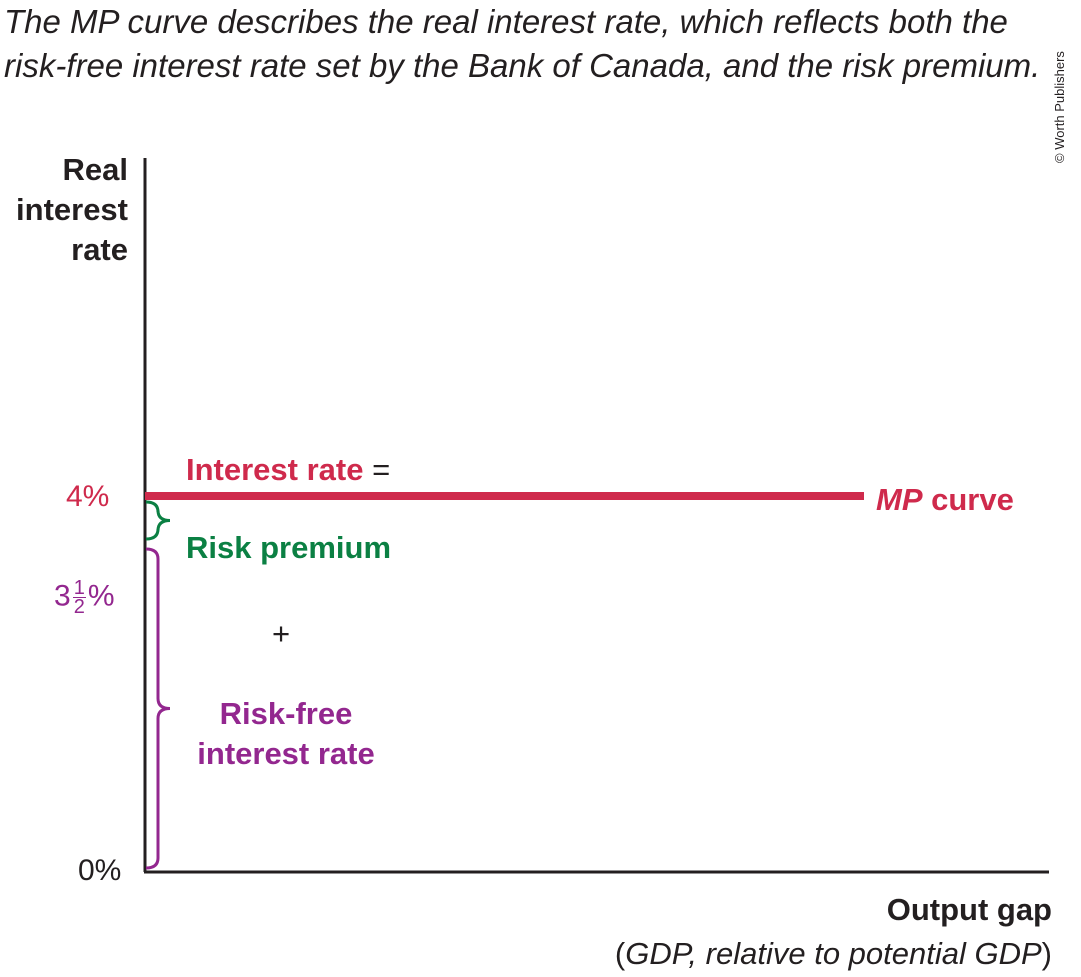 This screenshot has height=977, width=1081. I want to click on y-tick-3-and-half-percent: 3 1 2%, so click(84, 601).